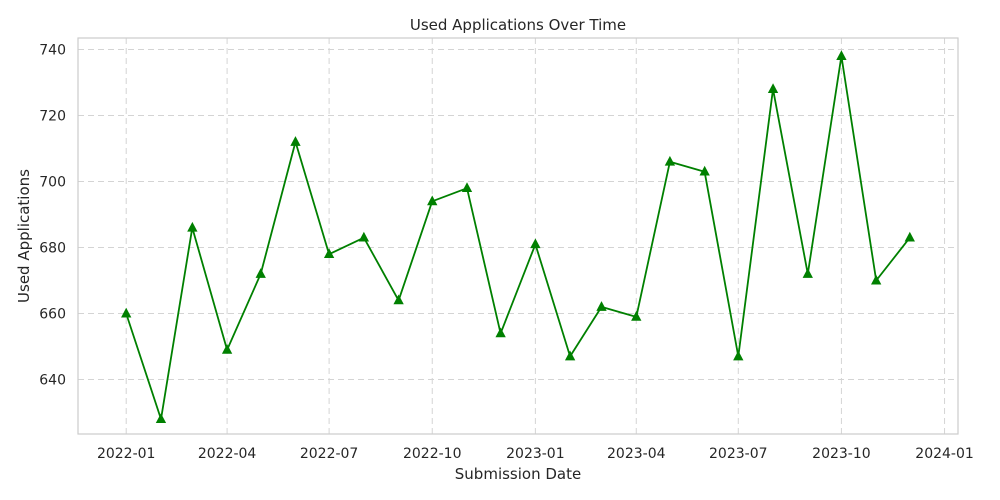 The height and width of the screenshot is (500, 1000). Describe the element at coordinates (944, 454) in the screenshot. I see `x-tick-label: 2024-01` at that location.